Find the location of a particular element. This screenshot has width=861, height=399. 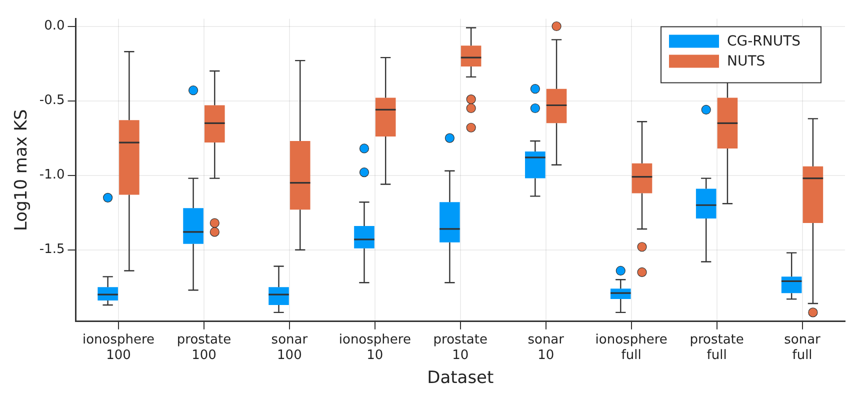

legend-label: NUTS is located at coordinates (746, 61).